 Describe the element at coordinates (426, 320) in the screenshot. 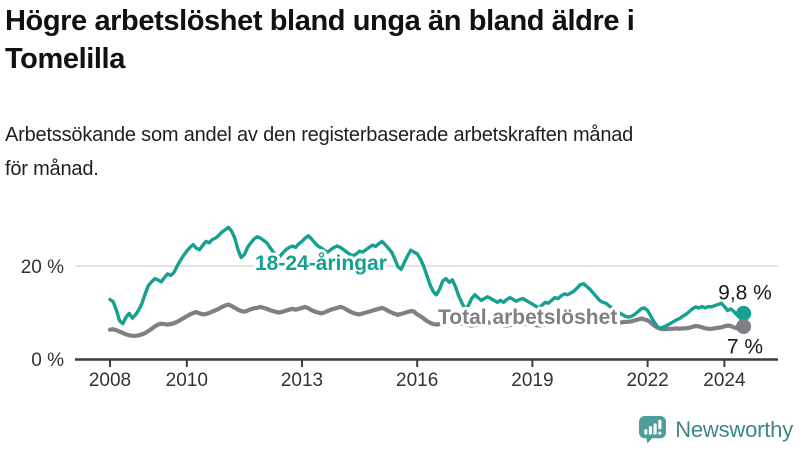

I see `series-line-total` at that location.